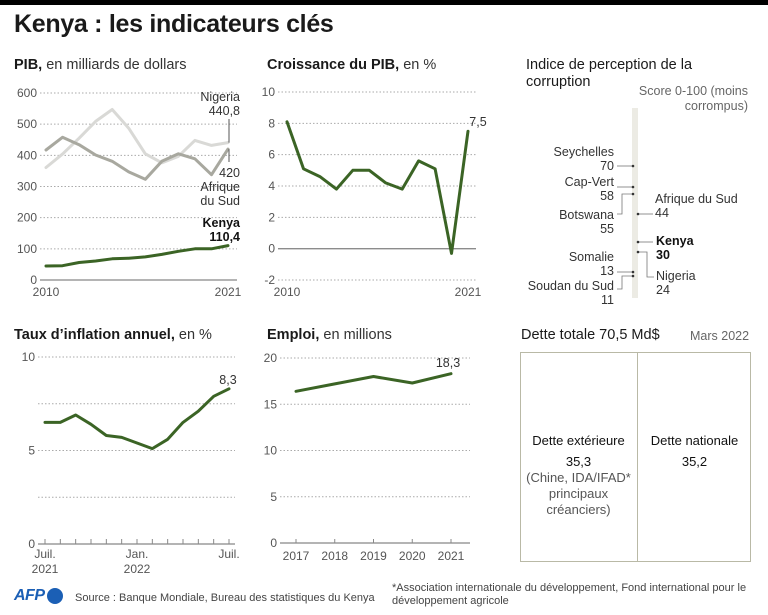 This screenshot has height=615, width=768. I want to click on domestic-debt: Dette nationale 35,2, so click(694, 451).